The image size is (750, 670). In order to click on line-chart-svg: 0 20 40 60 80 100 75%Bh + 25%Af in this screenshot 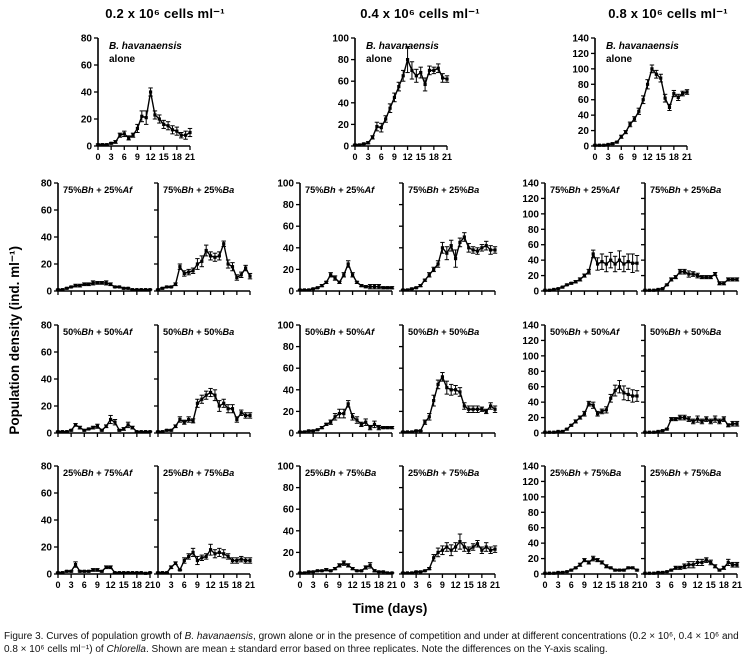, I will do `click(336, 238)`.